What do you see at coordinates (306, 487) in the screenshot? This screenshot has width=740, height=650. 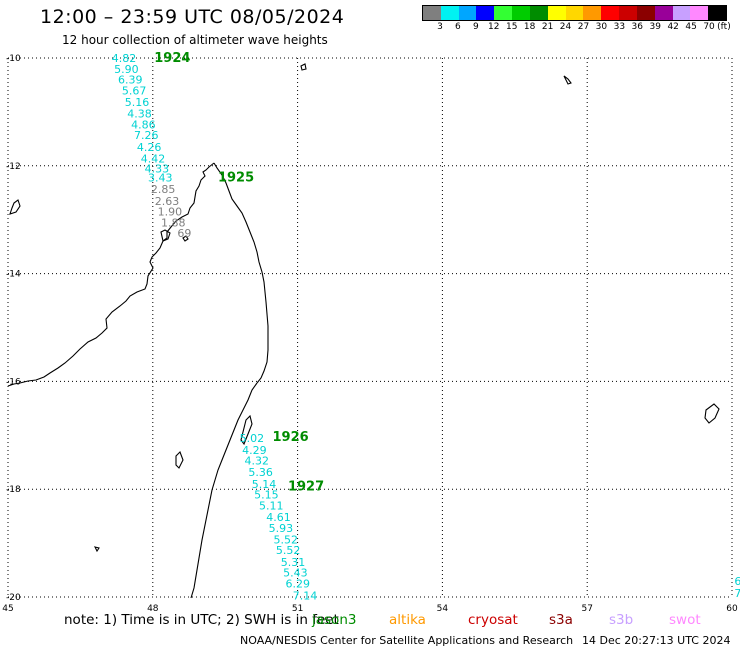 I see `track-time-label: 1927` at bounding box center [306, 487].